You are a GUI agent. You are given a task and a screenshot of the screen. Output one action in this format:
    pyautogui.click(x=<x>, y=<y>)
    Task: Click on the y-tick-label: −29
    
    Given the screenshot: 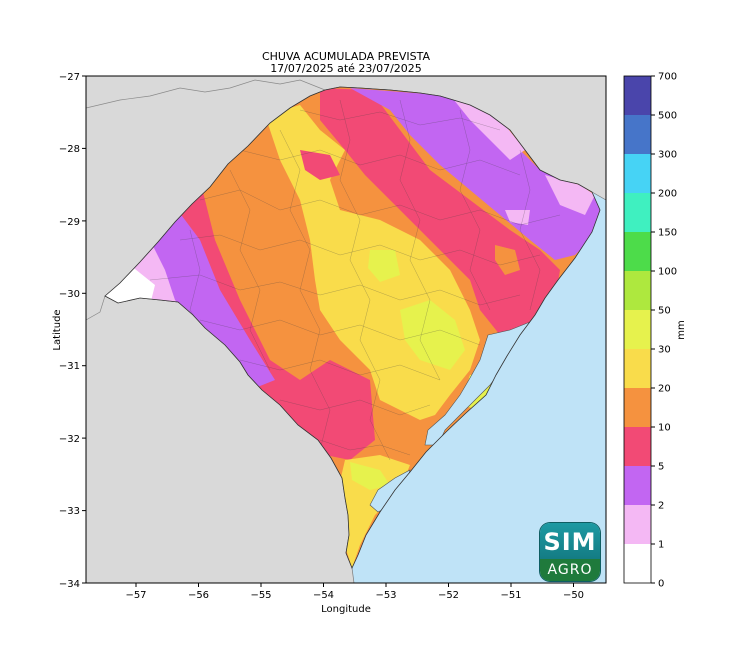 What is the action you would take?
    pyautogui.click(x=69, y=222)
    